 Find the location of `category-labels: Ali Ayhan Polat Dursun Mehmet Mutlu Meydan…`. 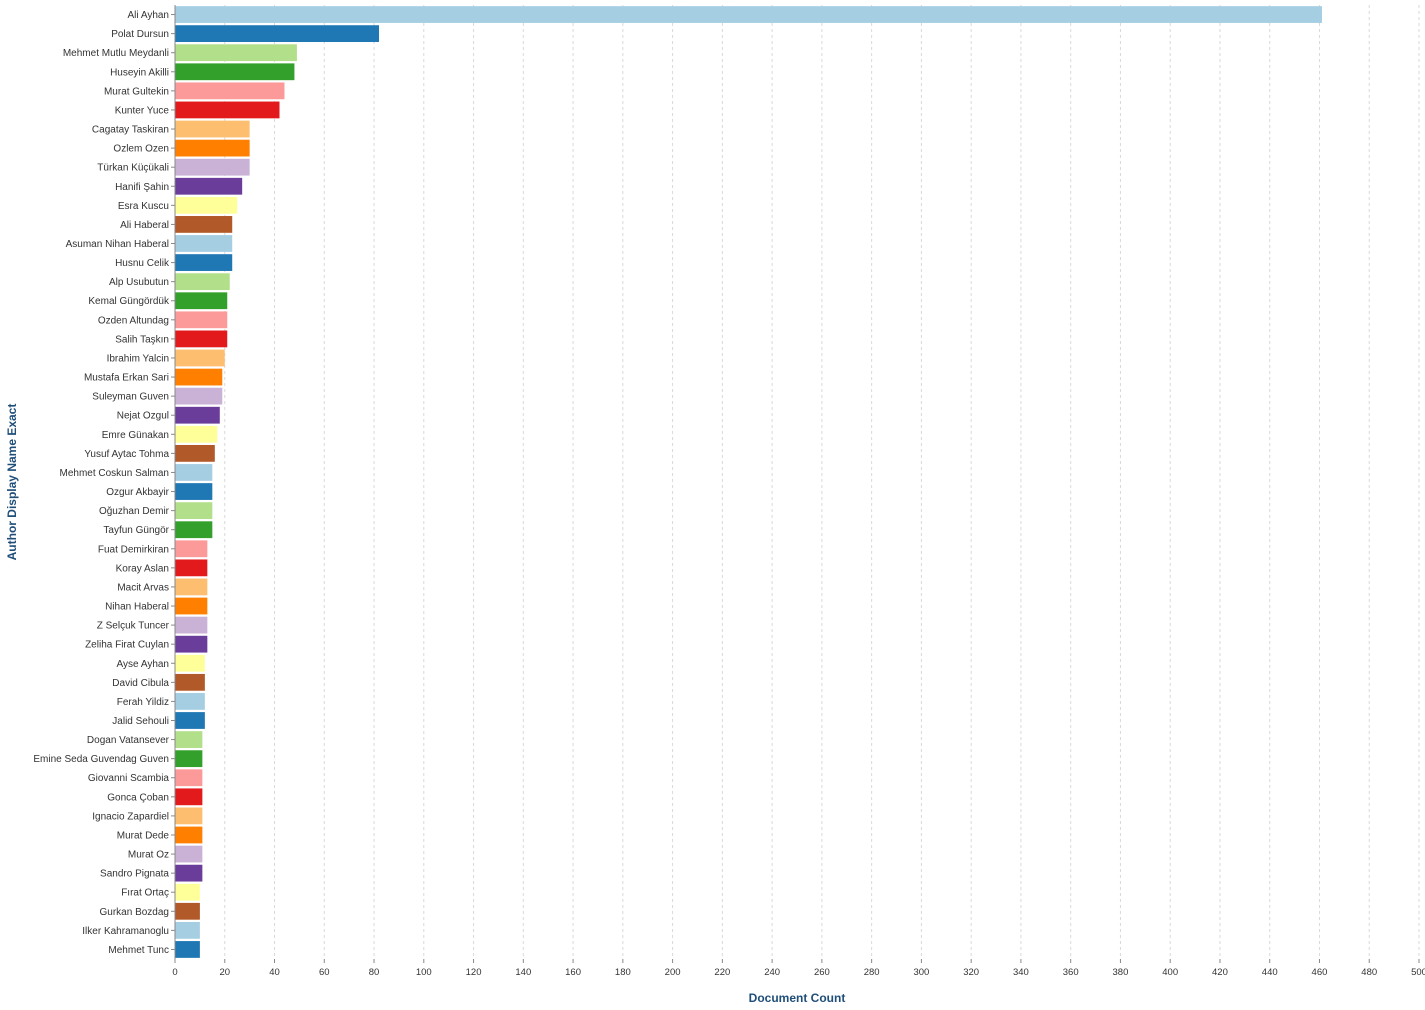

category-labels: Ali Ayhan Polat Dursun Mehmet Mutlu Meydan… is located at coordinates (104, 483).